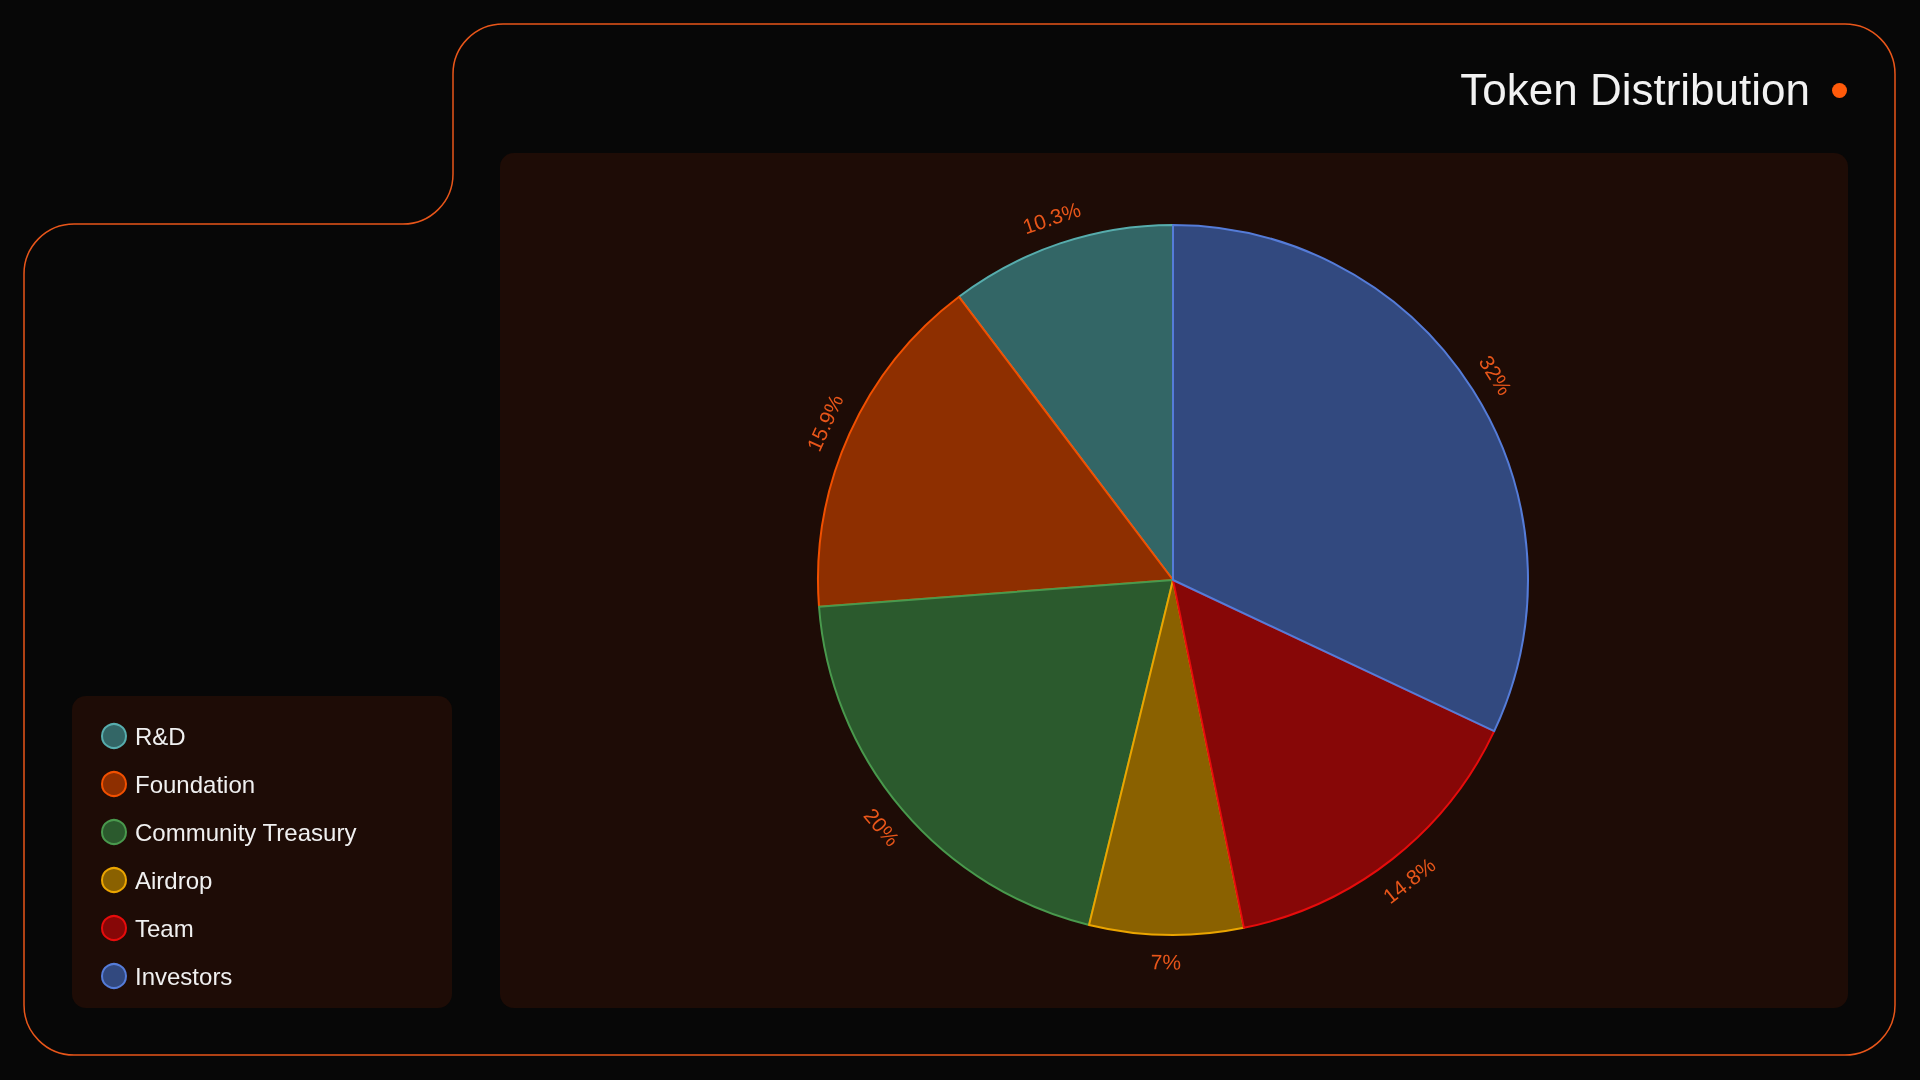  Describe the element at coordinates (1635, 89) in the screenshot. I see `text: Token Distribution` at that location.